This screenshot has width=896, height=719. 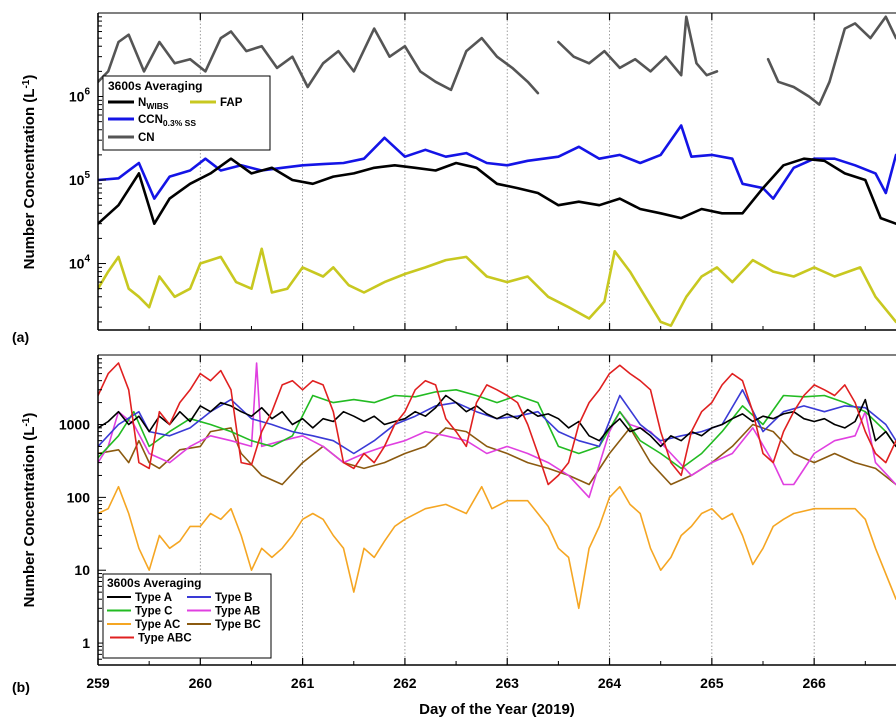 What do you see at coordinates (155, 86) in the screenshot?
I see `panel-a-legend-title: 3600s Averaging` at bounding box center [155, 86].